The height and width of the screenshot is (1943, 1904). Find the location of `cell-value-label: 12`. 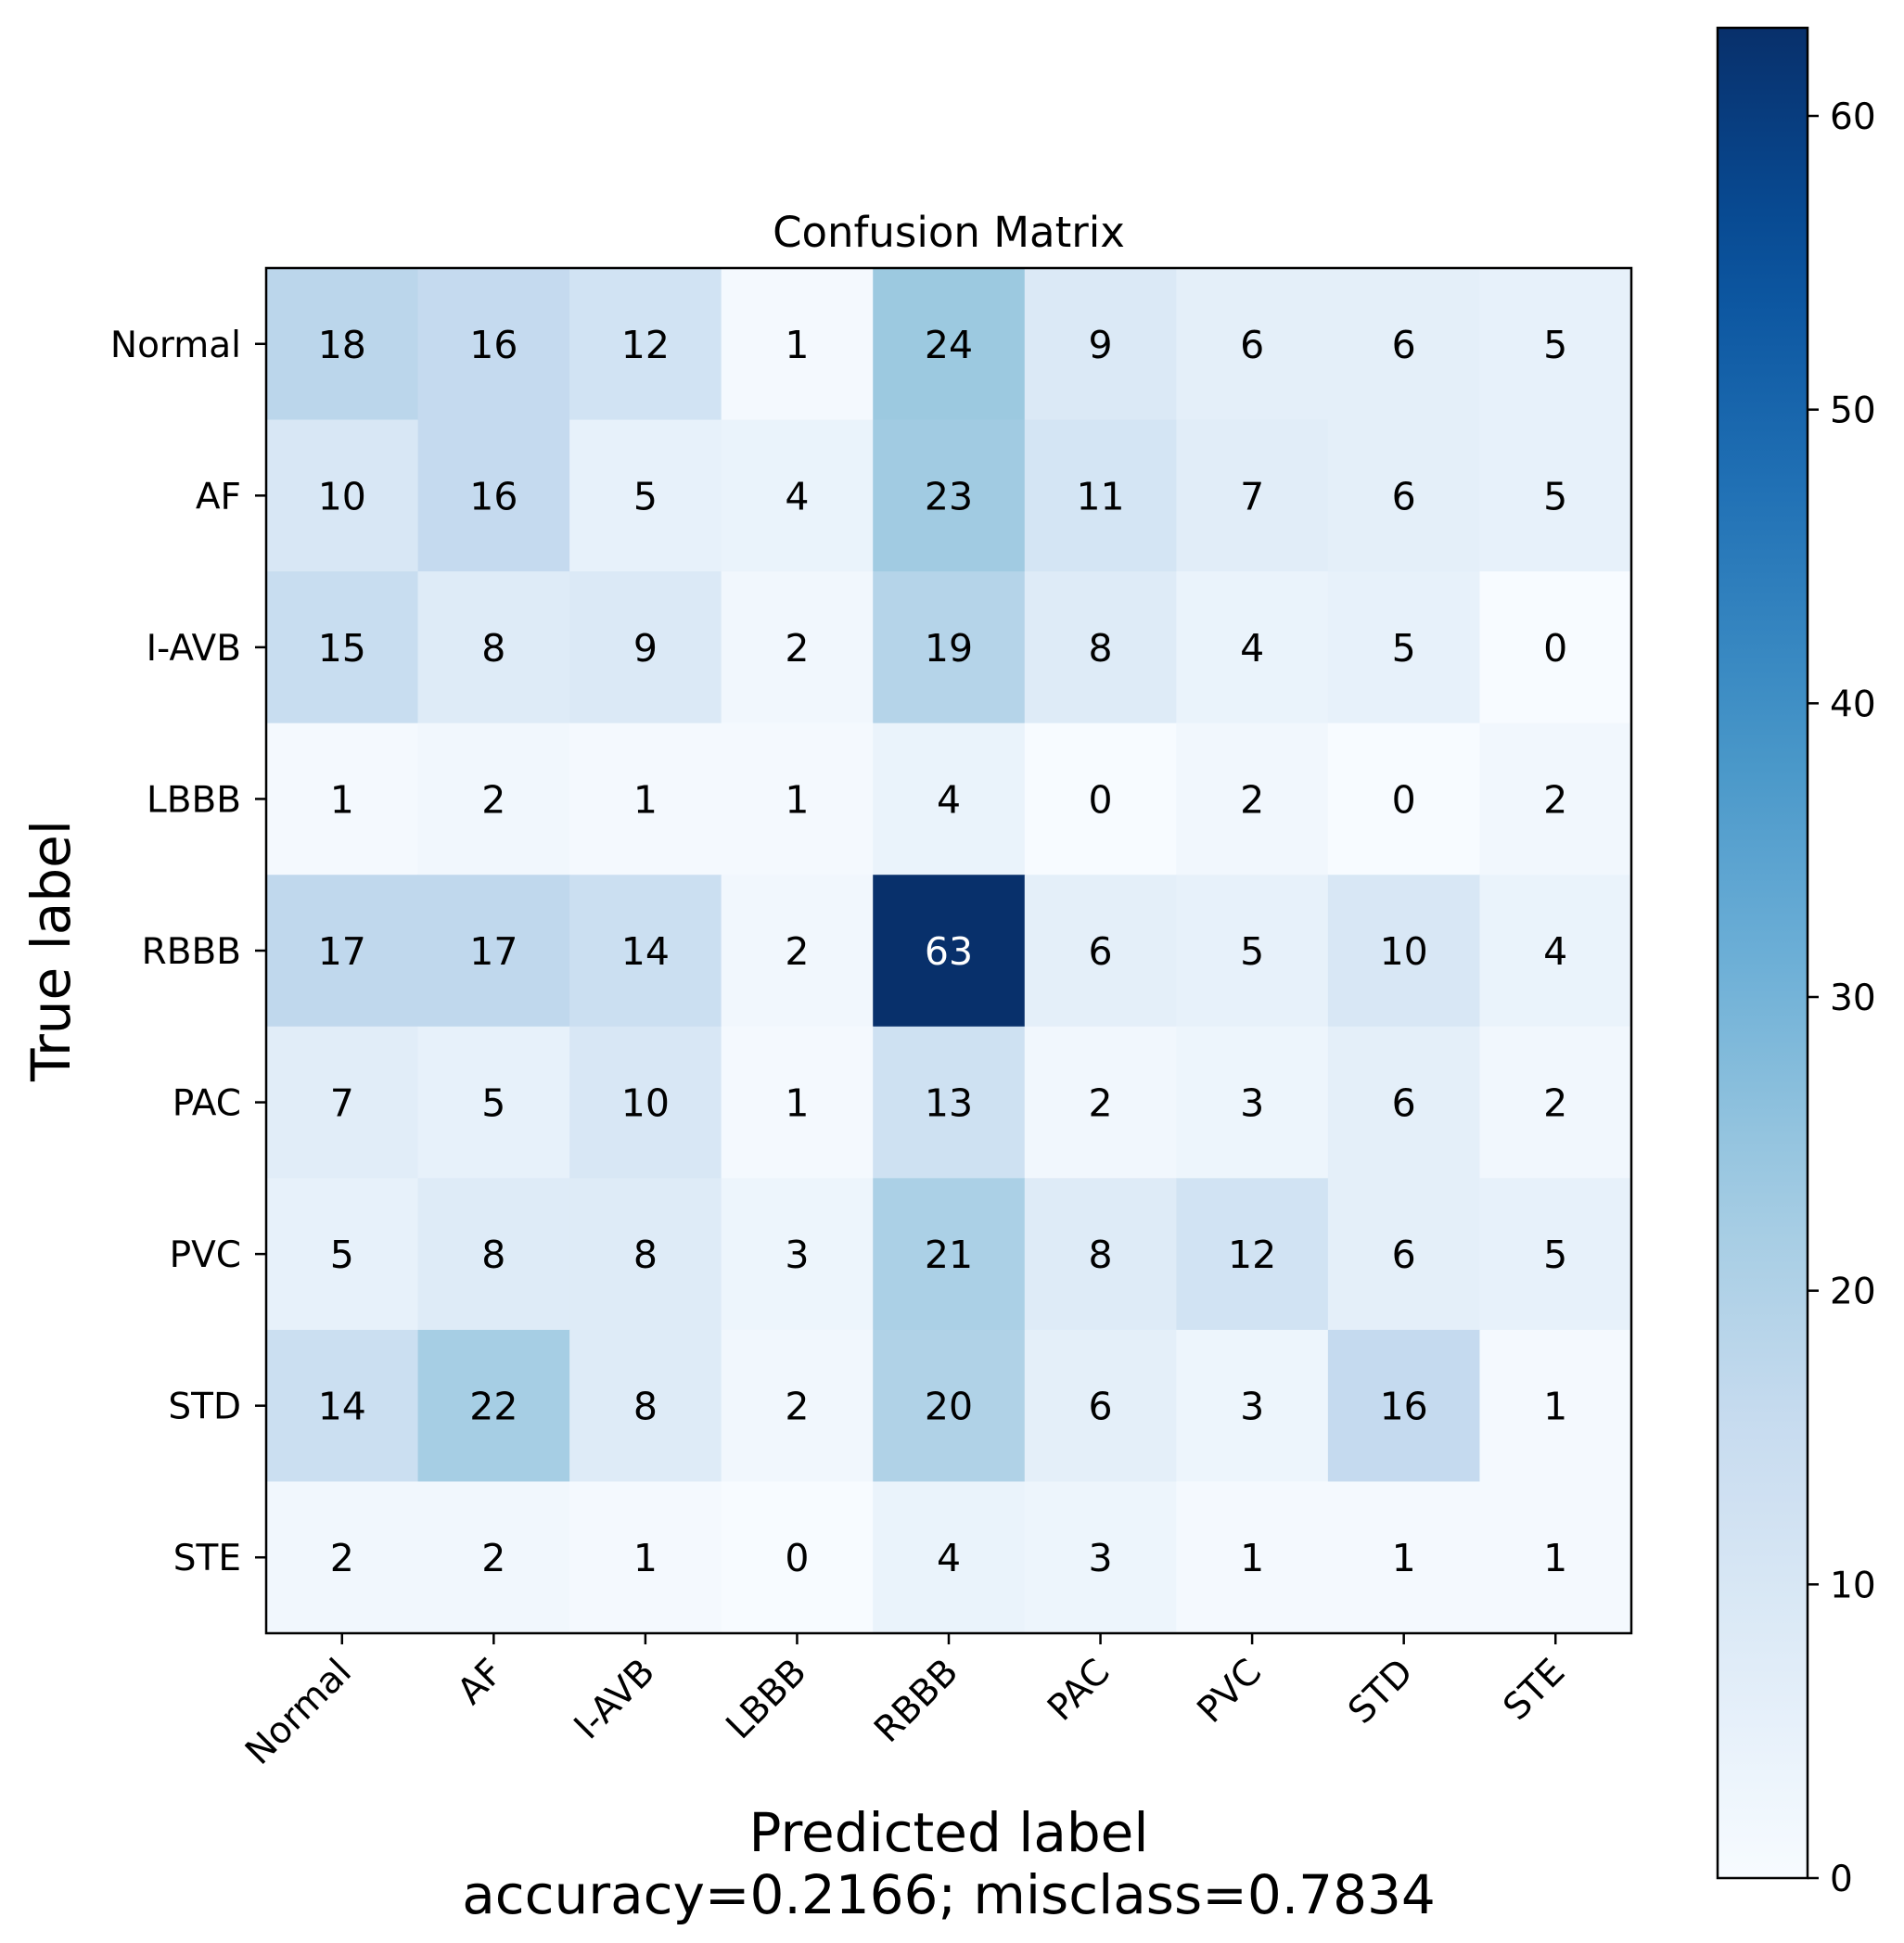

cell-value-label: 12 is located at coordinates (645, 345).